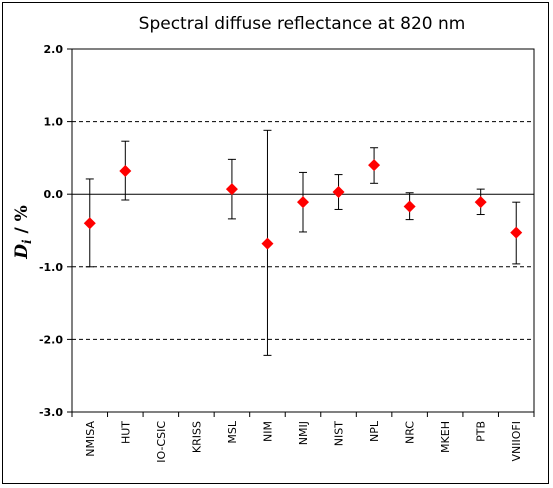  Describe the element at coordinates (22, 222) in the screenshot. I see `y-axis-label-unit: / %` at that location.